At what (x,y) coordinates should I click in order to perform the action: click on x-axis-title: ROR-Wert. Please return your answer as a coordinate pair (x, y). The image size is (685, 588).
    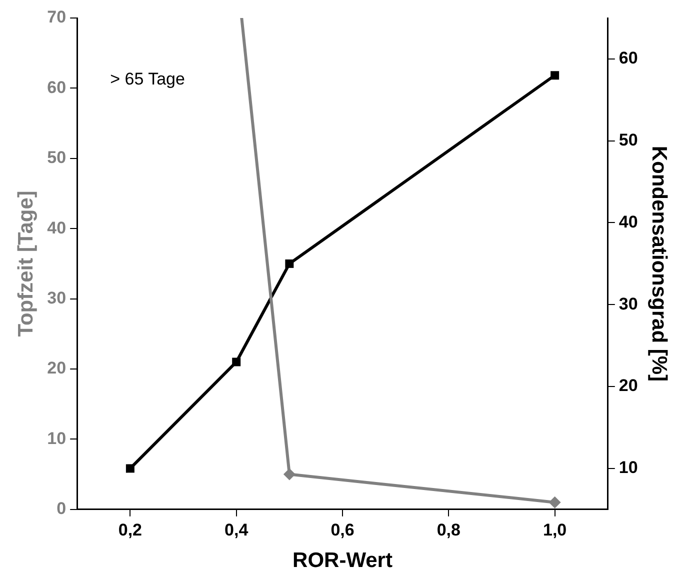
    Looking at the image, I should click on (342, 560).